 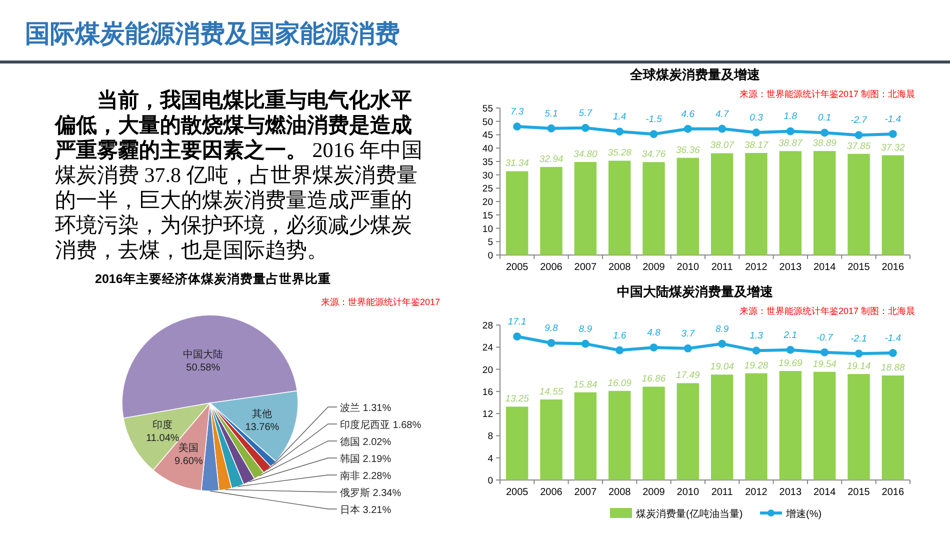 I want to click on x-tick-label: 2007, so click(x=585, y=492).